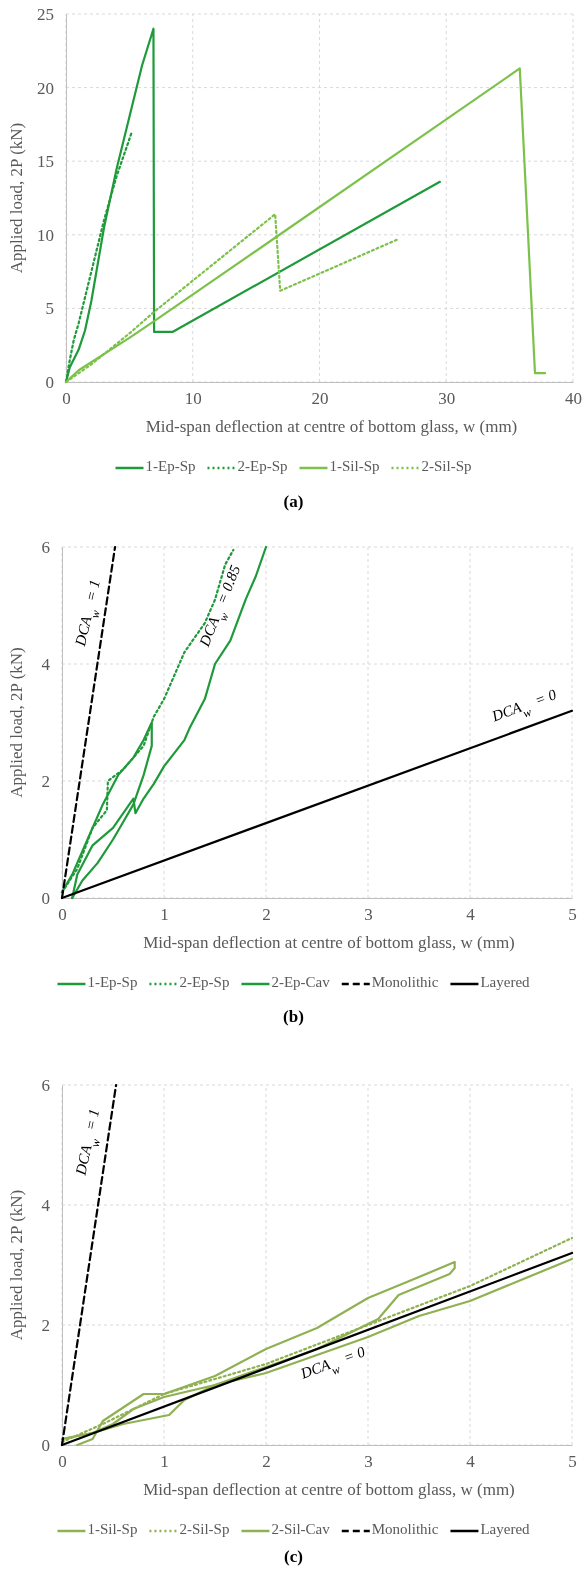 Image resolution: width=587 pixels, height=1580 pixels. I want to click on text: (a), so click(293, 501).